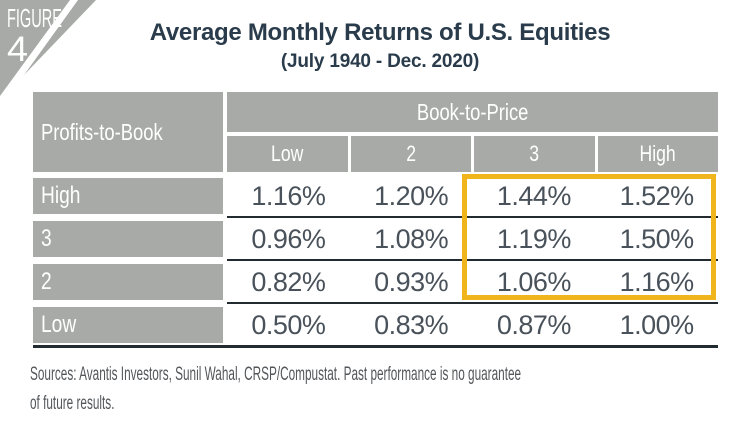 Image resolution: width=740 pixels, height=426 pixels. What do you see at coordinates (288, 281) in the screenshot?
I see `value-cell: 0.82%` at bounding box center [288, 281].